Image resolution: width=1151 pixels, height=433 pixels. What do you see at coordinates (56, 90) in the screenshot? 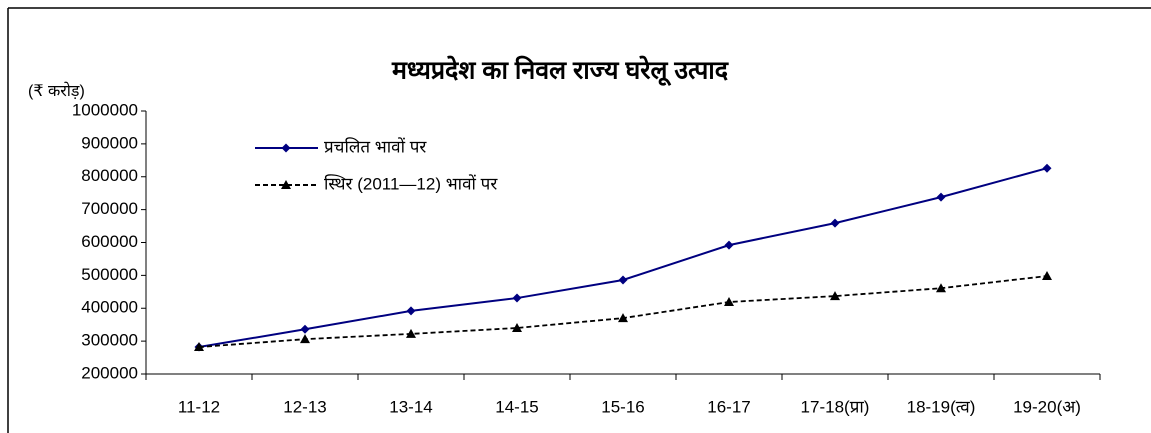
I see `y-axis-label: (₹ करोड़)` at bounding box center [56, 90].